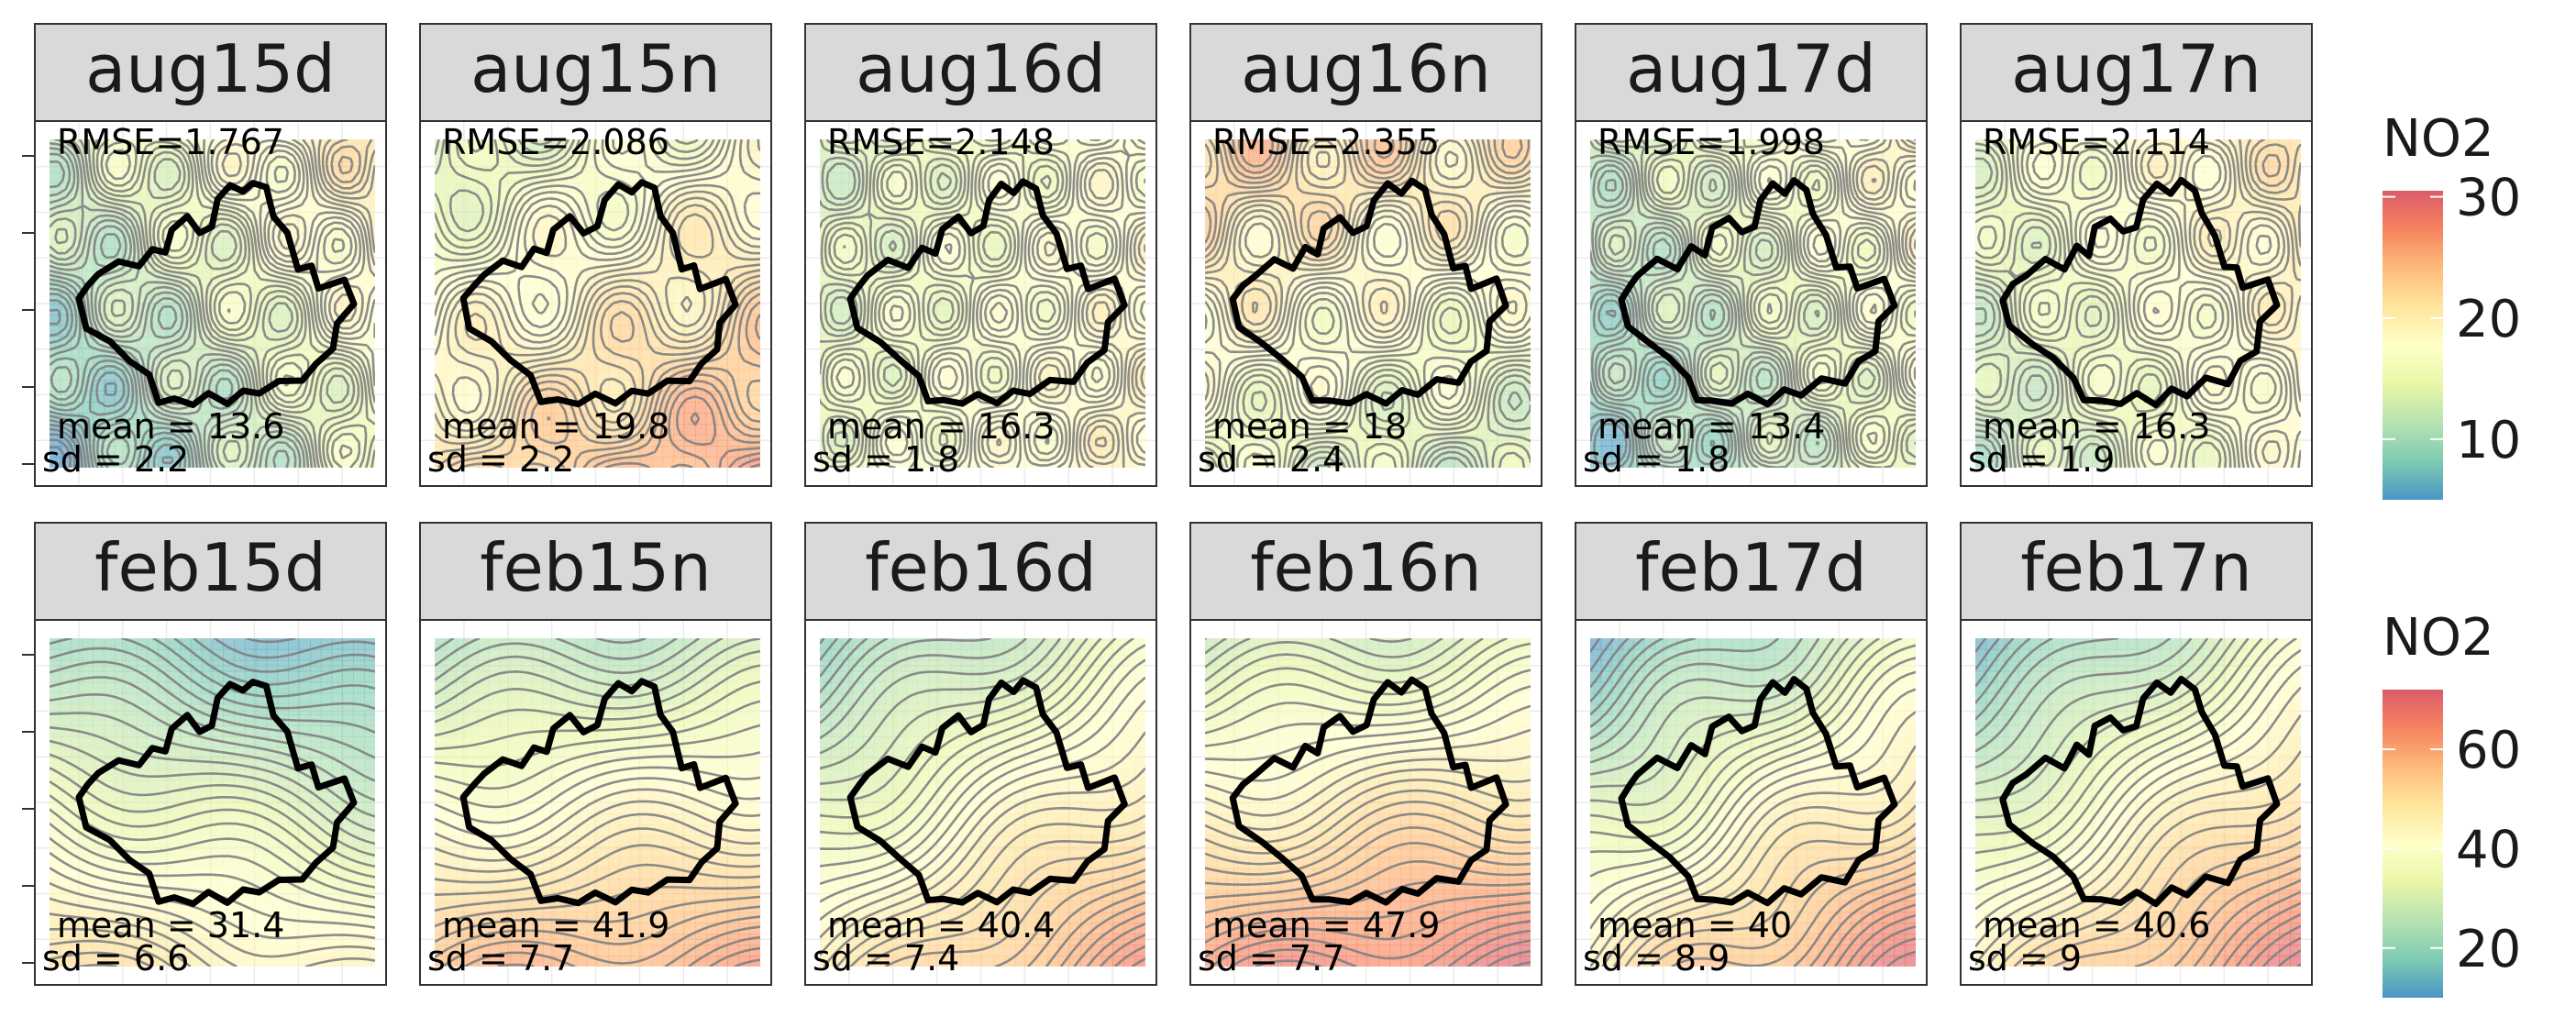 This screenshot has width=2576, height=1017. What do you see at coordinates (941, 142) in the screenshot?
I see `rmse-label: RMSE=2.148` at bounding box center [941, 142].